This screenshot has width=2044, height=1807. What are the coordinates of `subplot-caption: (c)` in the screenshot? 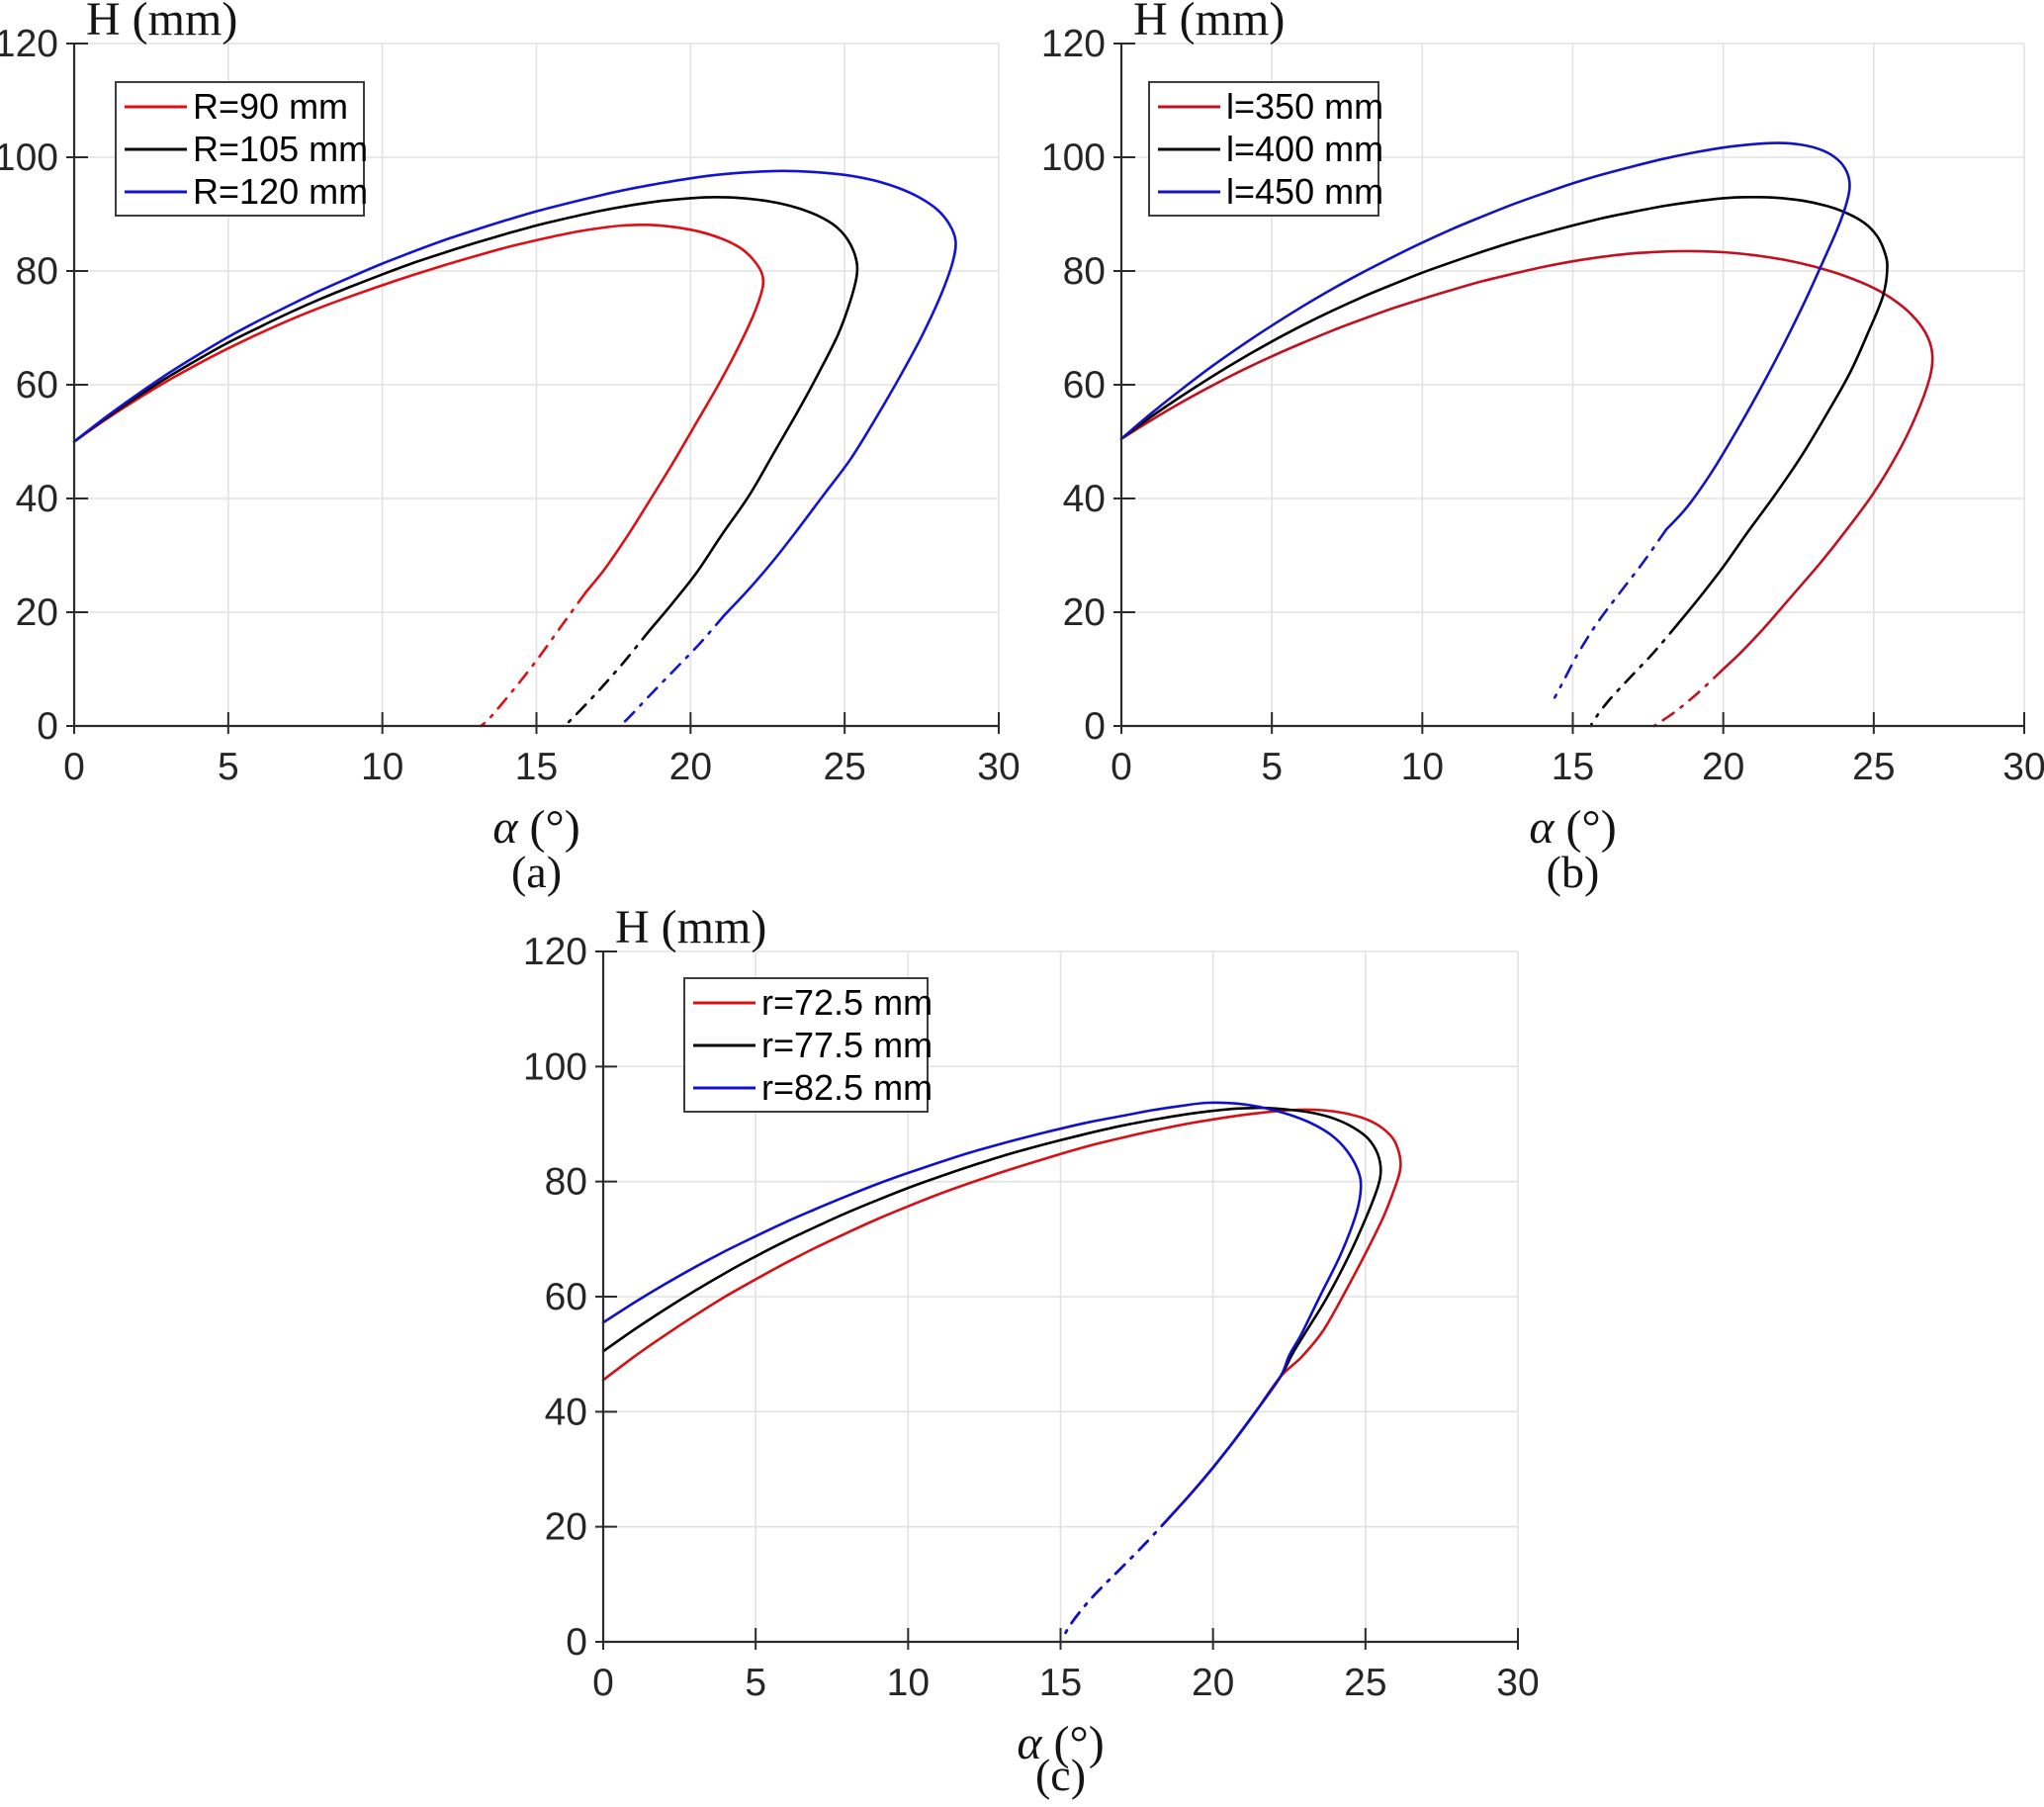 It's located at (1060, 1775).